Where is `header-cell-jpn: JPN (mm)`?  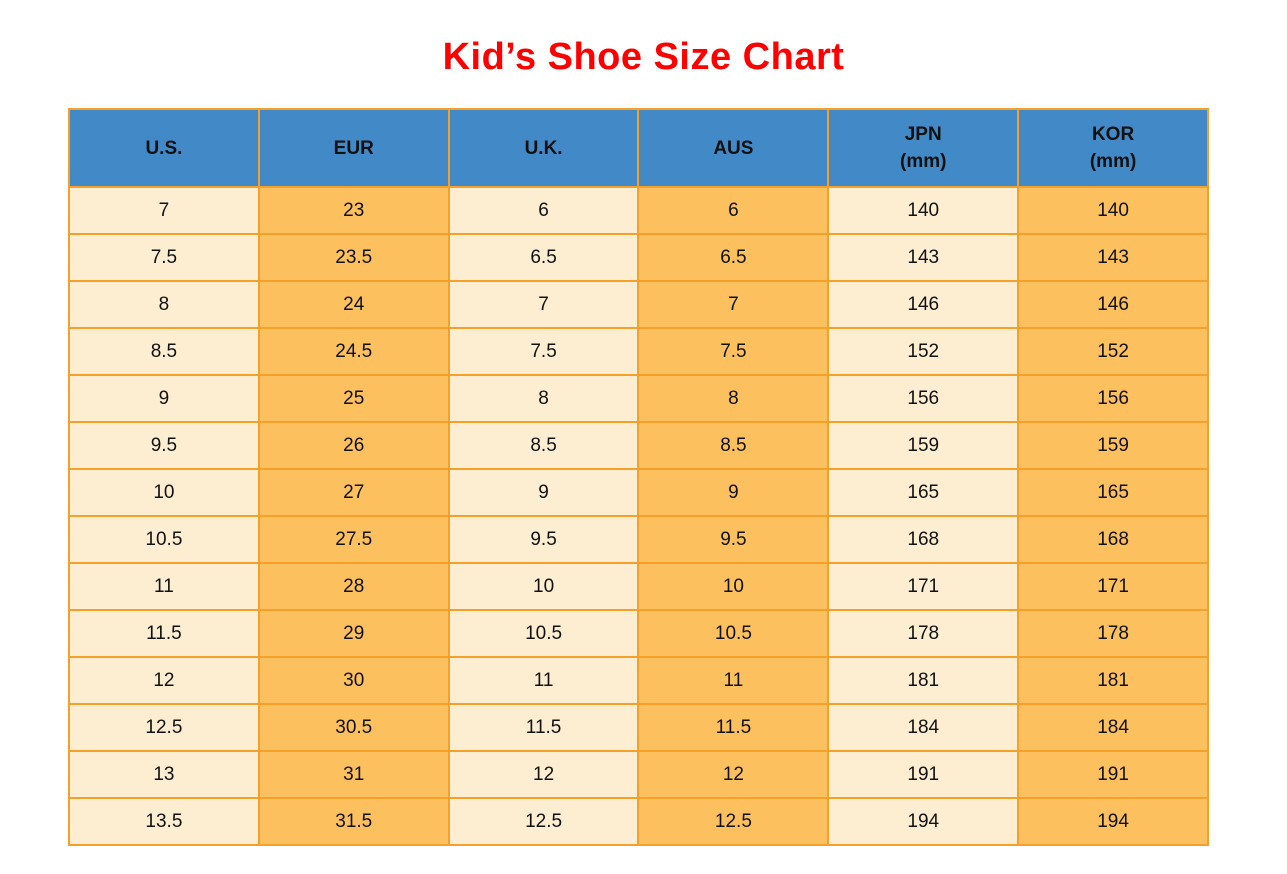
header-cell-jpn: JPN (mm) is located at coordinates (923, 148).